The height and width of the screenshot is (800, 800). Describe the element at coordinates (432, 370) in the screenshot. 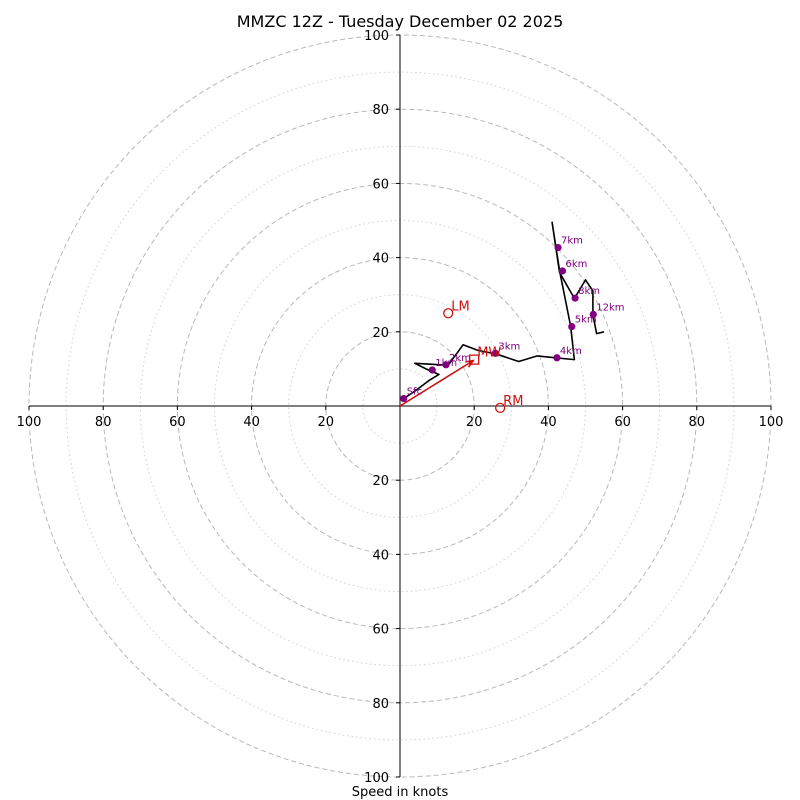

I see `height-point-1km` at that location.